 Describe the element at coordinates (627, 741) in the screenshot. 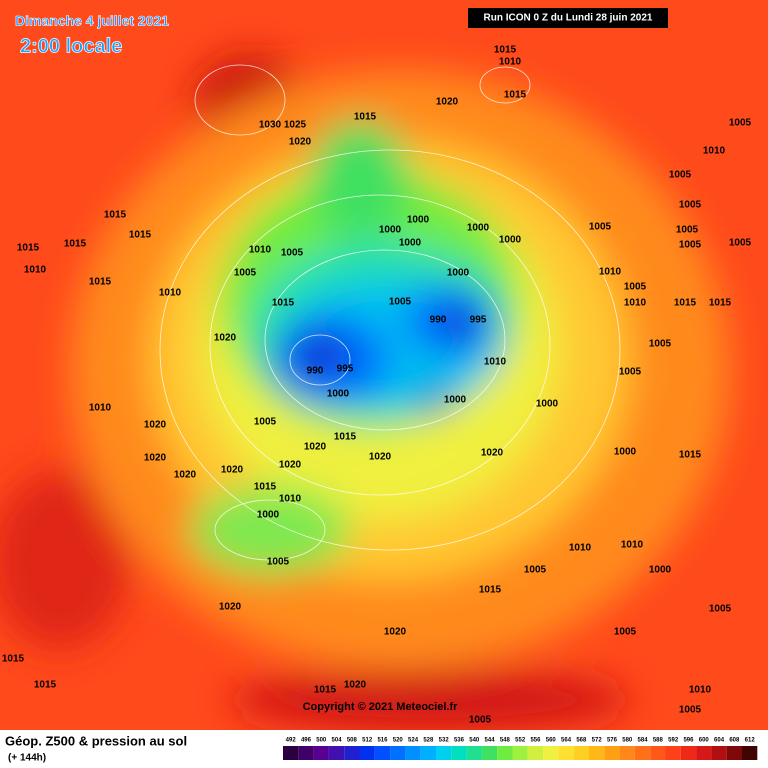

I see `scale-label: 580` at that location.